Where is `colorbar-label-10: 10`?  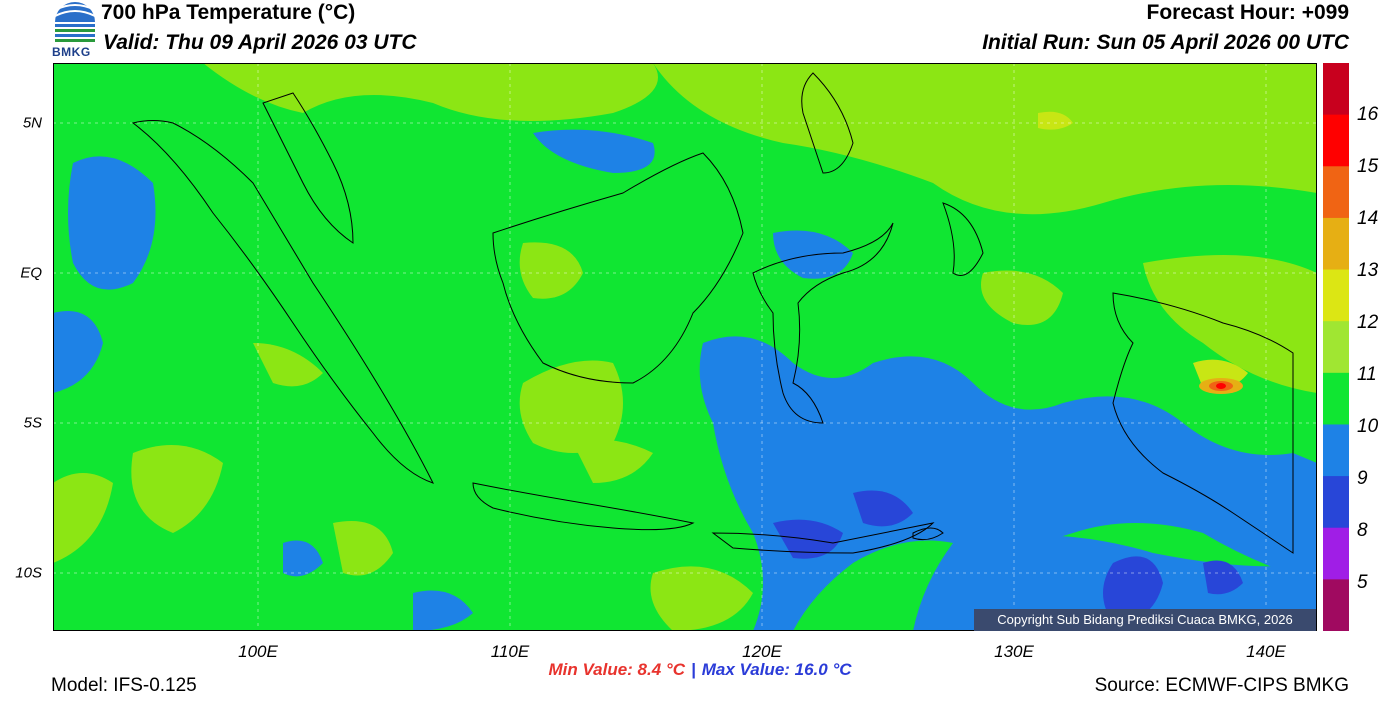
colorbar-label-10: 10 is located at coordinates (1368, 426).